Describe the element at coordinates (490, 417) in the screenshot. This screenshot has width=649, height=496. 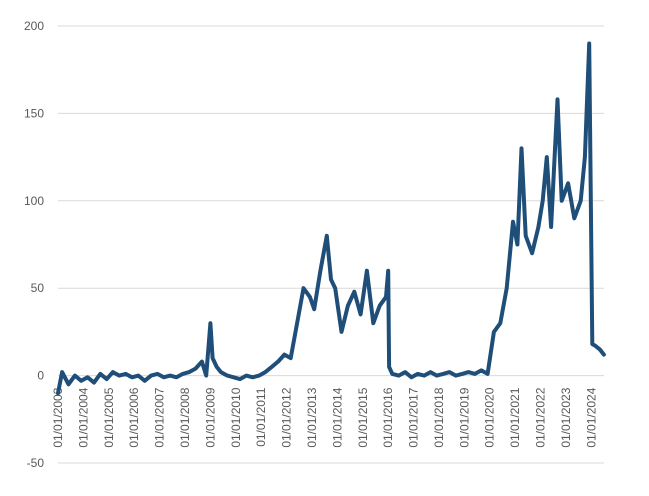
I see `x-tick-label: 01/01/2020` at that location.